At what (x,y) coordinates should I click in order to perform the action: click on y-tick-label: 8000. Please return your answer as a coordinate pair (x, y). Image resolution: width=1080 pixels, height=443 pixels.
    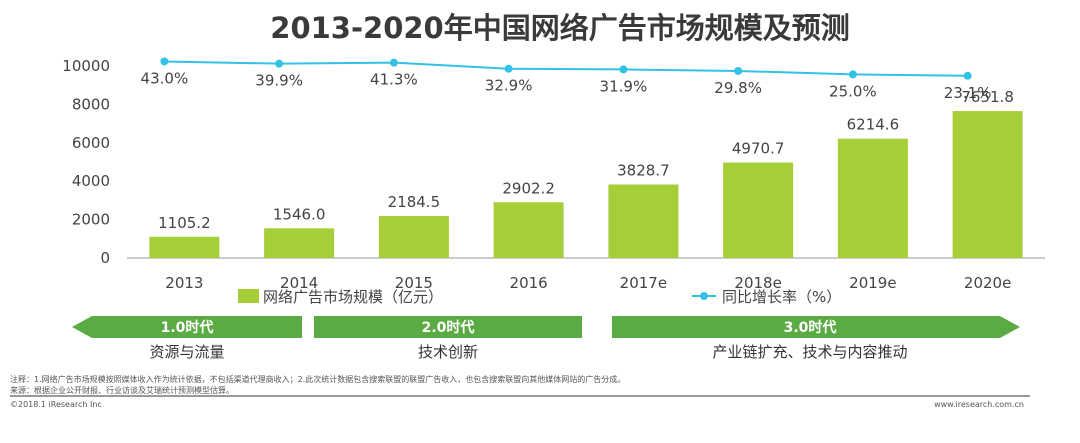
    Looking at the image, I should click on (91, 104).